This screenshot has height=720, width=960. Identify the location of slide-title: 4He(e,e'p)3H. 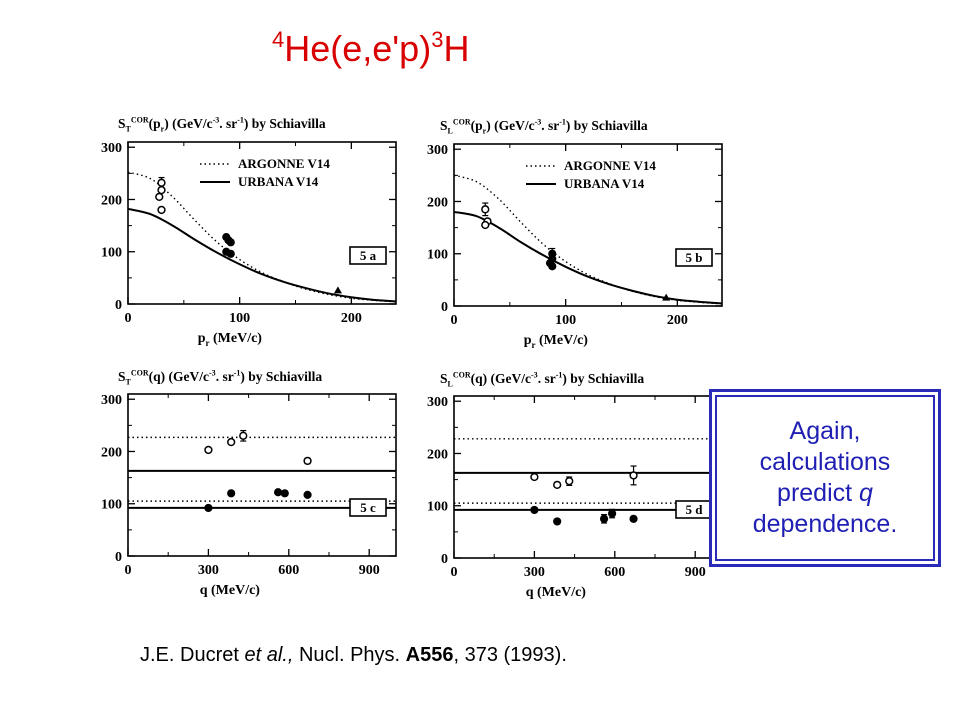
(370, 49).